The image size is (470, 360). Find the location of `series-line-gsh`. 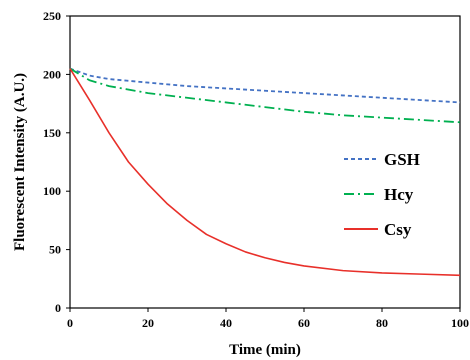

series-line-gsh is located at coordinates (265, 85).